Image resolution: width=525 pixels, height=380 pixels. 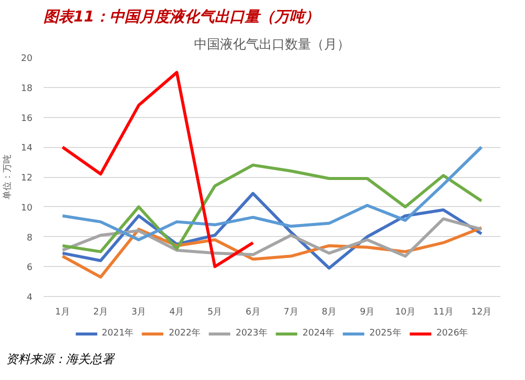 I want to click on x-tick-label: 8月, so click(x=329, y=313).